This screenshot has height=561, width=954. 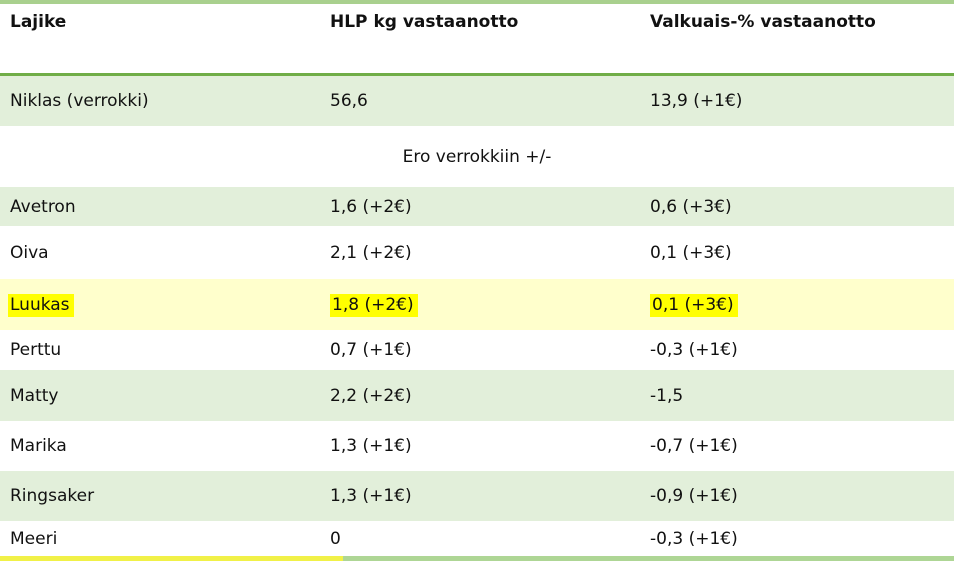 I want to click on variety-name-cell: Oiva, so click(x=165, y=253).